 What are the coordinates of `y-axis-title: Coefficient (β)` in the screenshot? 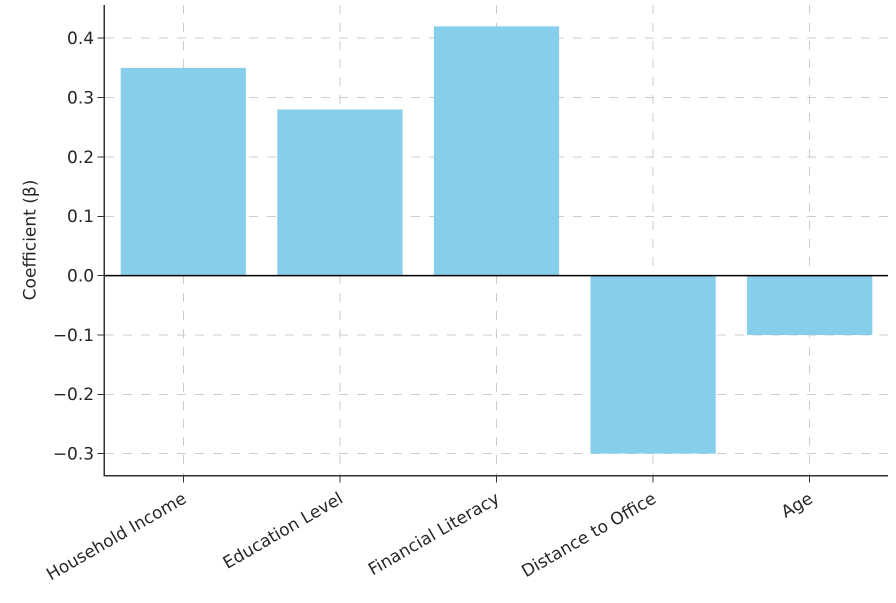 It's located at (30, 240).